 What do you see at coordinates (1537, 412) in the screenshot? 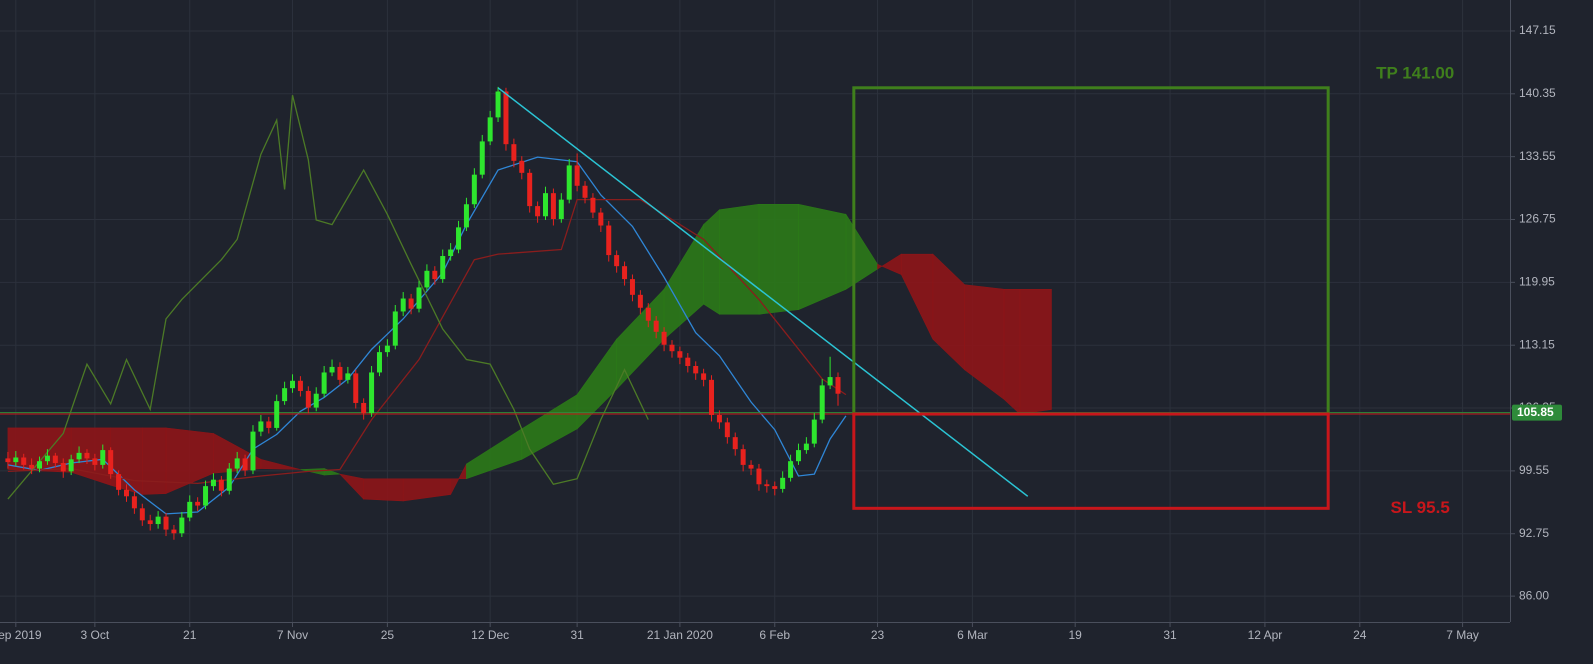
I see `last-price-tag` at bounding box center [1537, 412].